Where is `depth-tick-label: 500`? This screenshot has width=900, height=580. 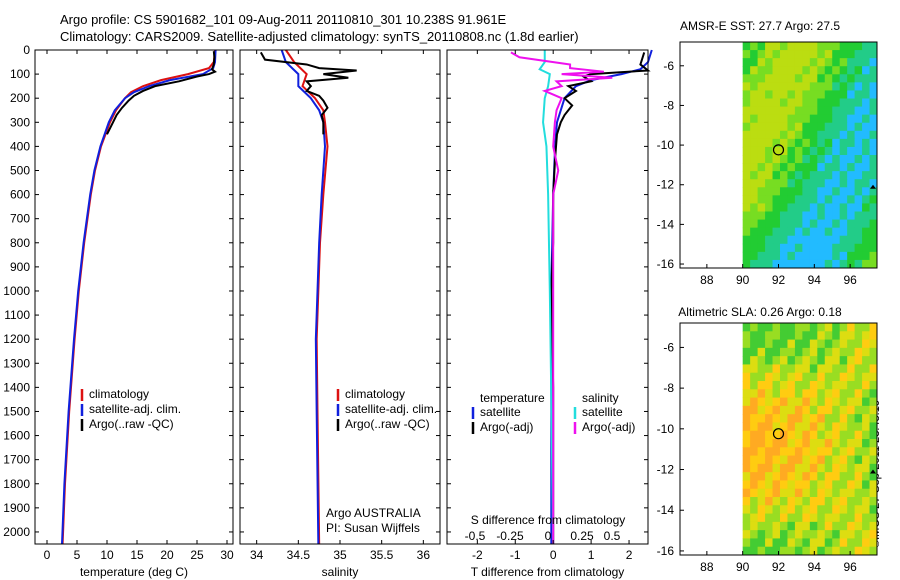
depth-tick-label: 500 is located at coordinates (20, 170).